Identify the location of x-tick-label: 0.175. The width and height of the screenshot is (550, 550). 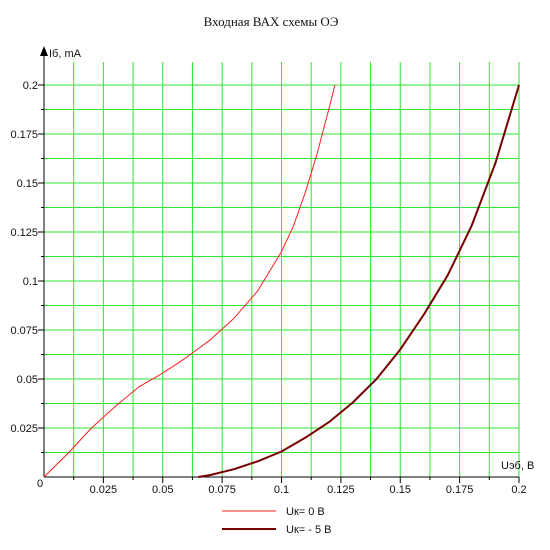
(460, 490).